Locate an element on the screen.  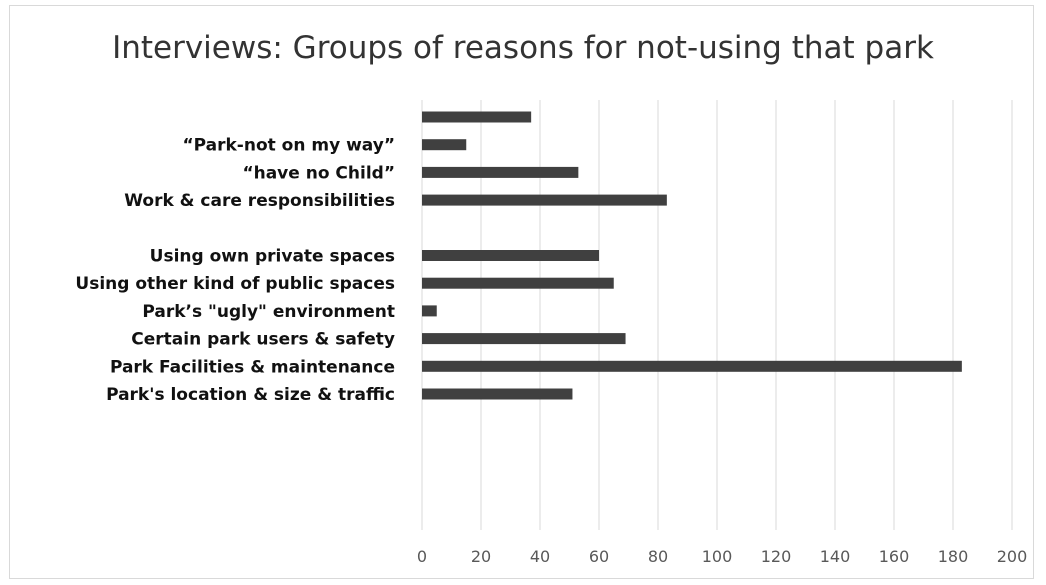
category-label: Park’s "ugly" environment is located at coordinates (268, 312).